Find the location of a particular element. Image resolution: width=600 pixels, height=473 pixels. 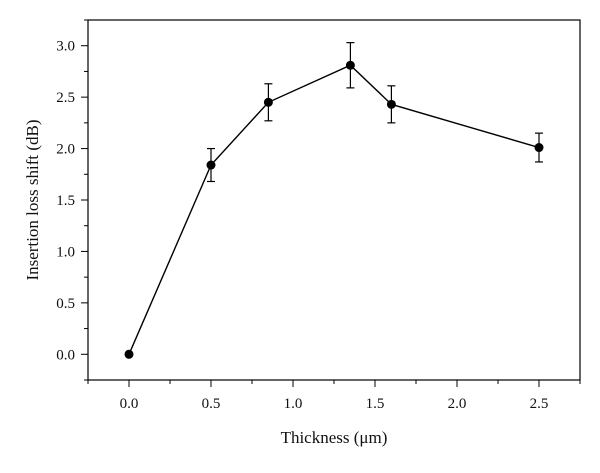

x-tick-label: 1.0 is located at coordinates (293, 404).